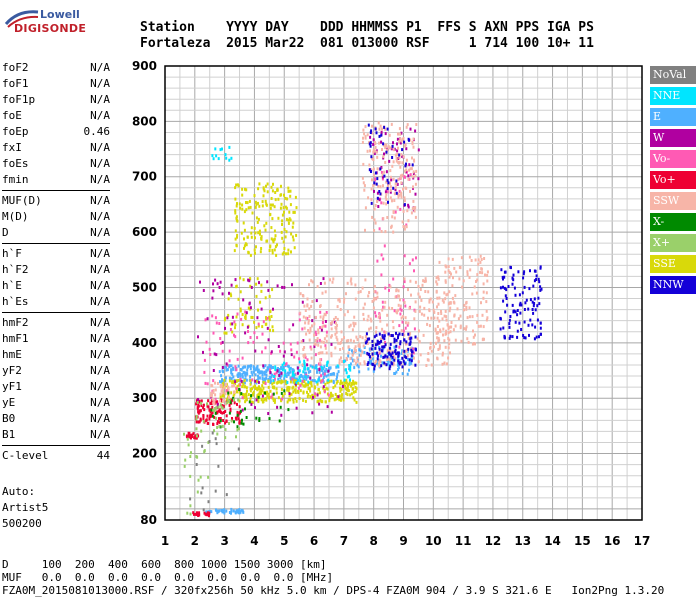 The height and width of the screenshot is (600, 700). What do you see at coordinates (56, 278) in the screenshot?
I see `param-group-heights: h`F N/A h`F2 N/A h`E N/A h`Es N/A` at bounding box center [56, 278].